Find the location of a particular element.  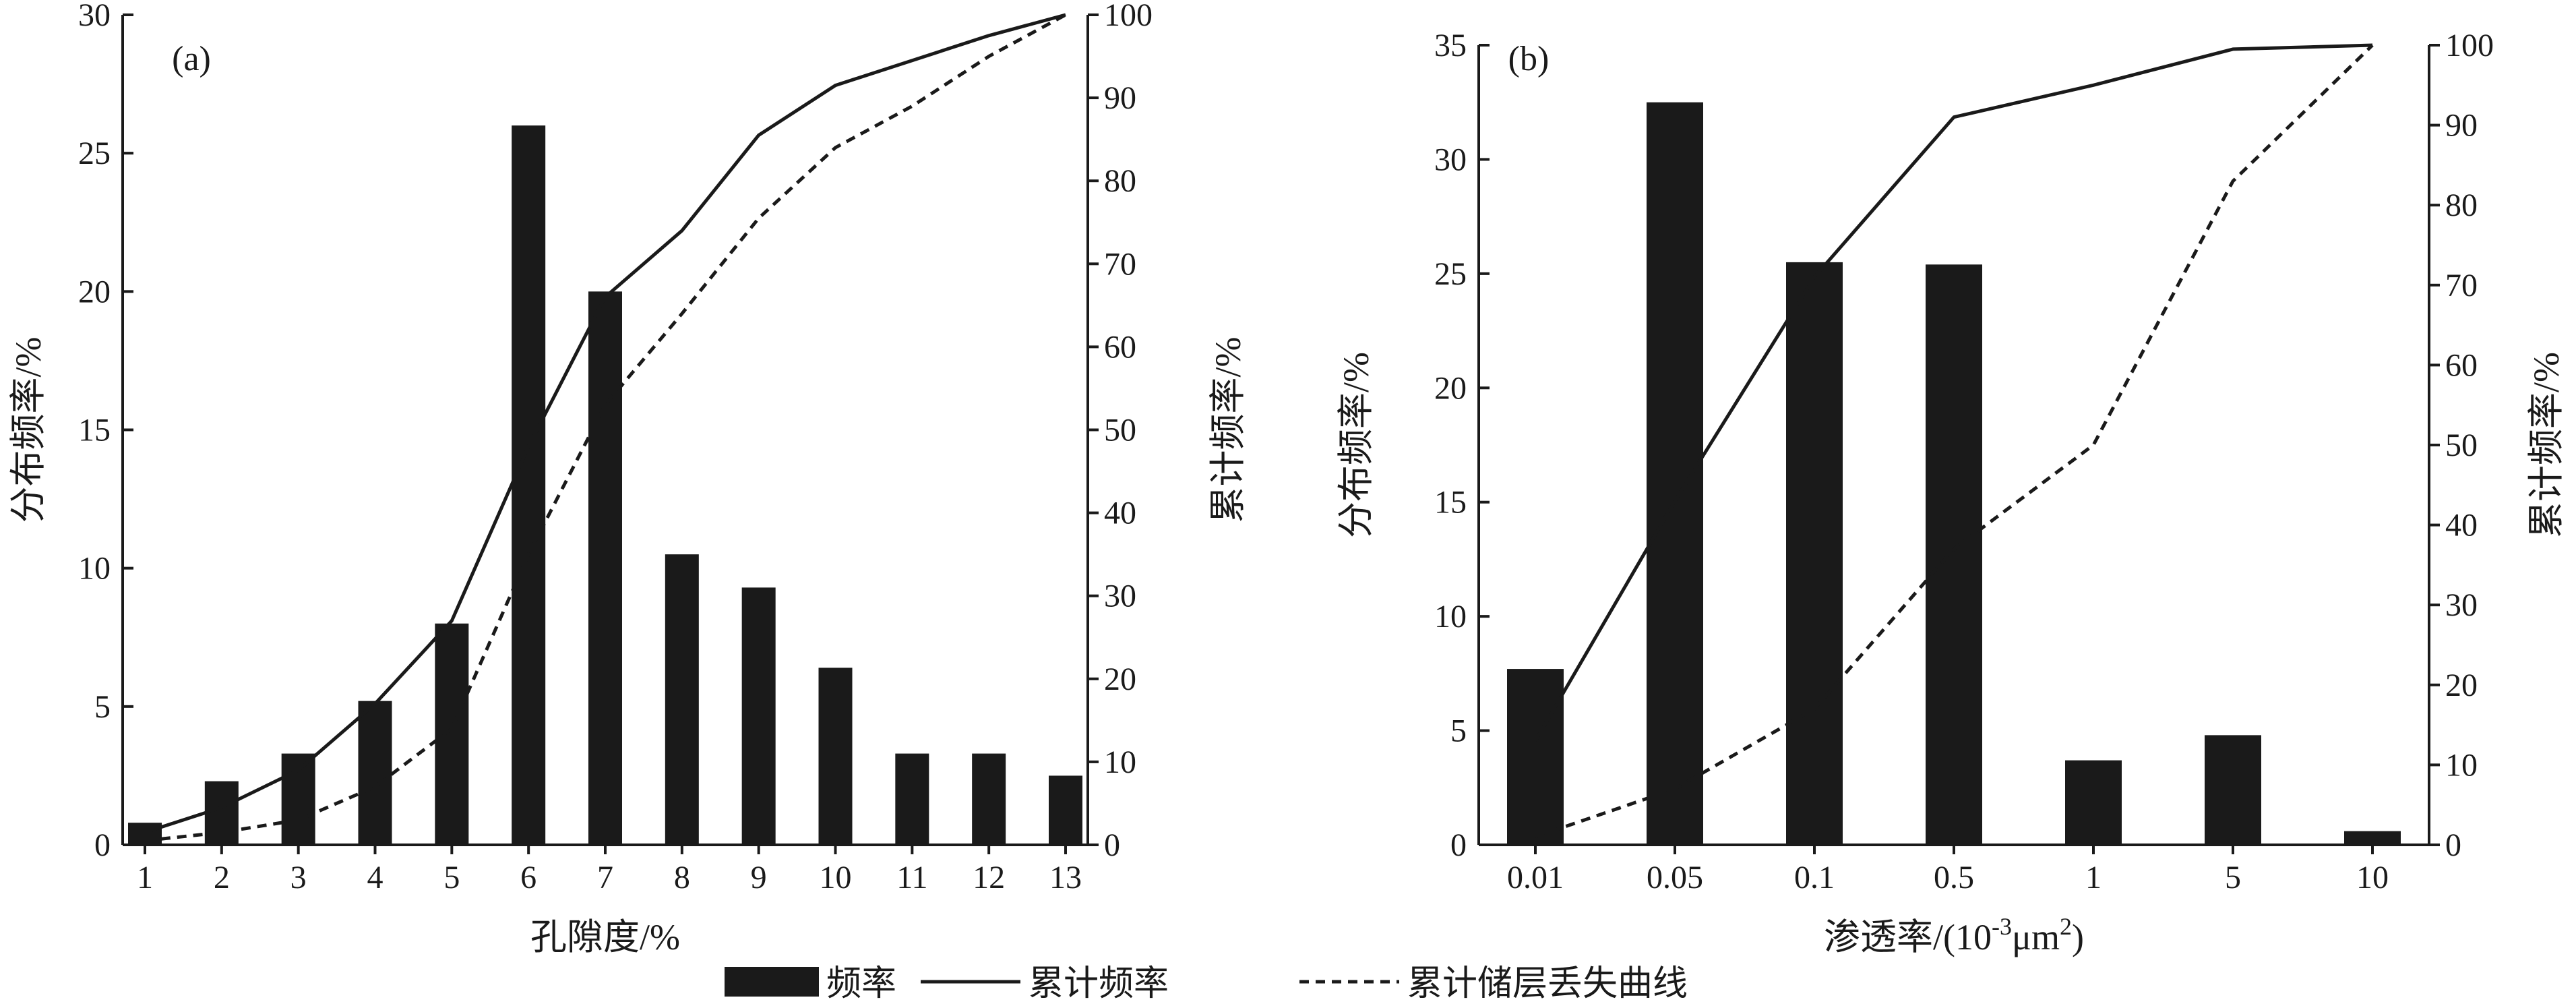

bar-0.1 is located at coordinates (1815, 553).